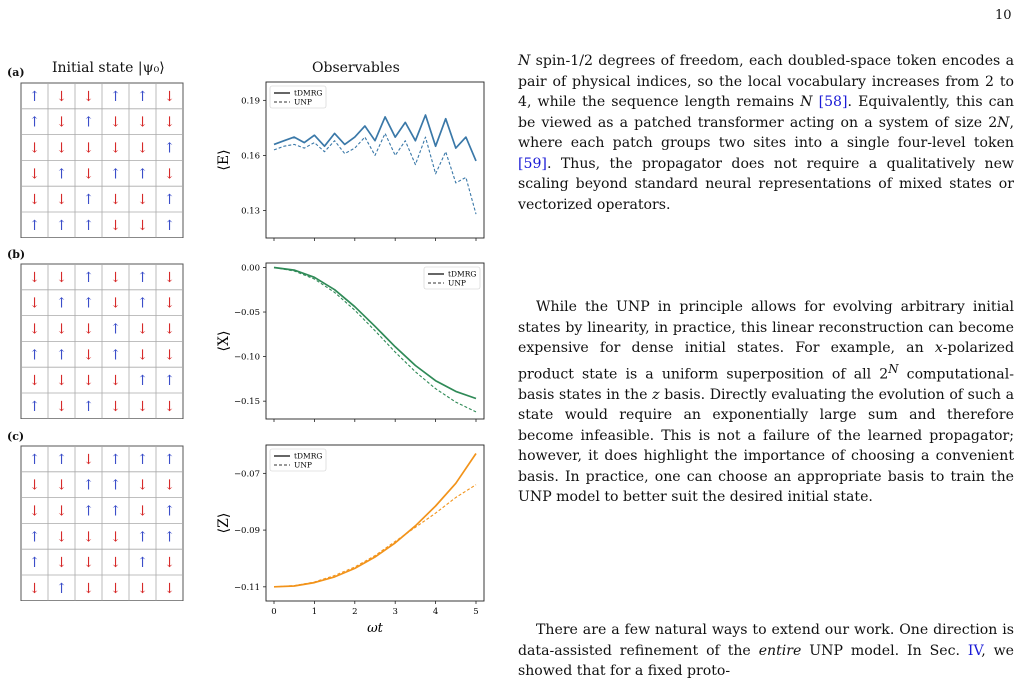 This screenshot has height=682, width=1023. Describe the element at coordinates (102, 160) in the screenshot. I see `spin-grid-a: ↑ ↓ ↓ ↑ ↑ ↓ ↑ ↓ ↑ ↓ ↓ ↓ ↓ ↓ ↓ ↓ ↓ ↑ ↓ ↑ ↓ ↑ ↑ ↓ ↓ ↓ ↑ ↓ ↓ ↑ ↑ ↑ ↑ ↓ ↓ ↑` at that location.